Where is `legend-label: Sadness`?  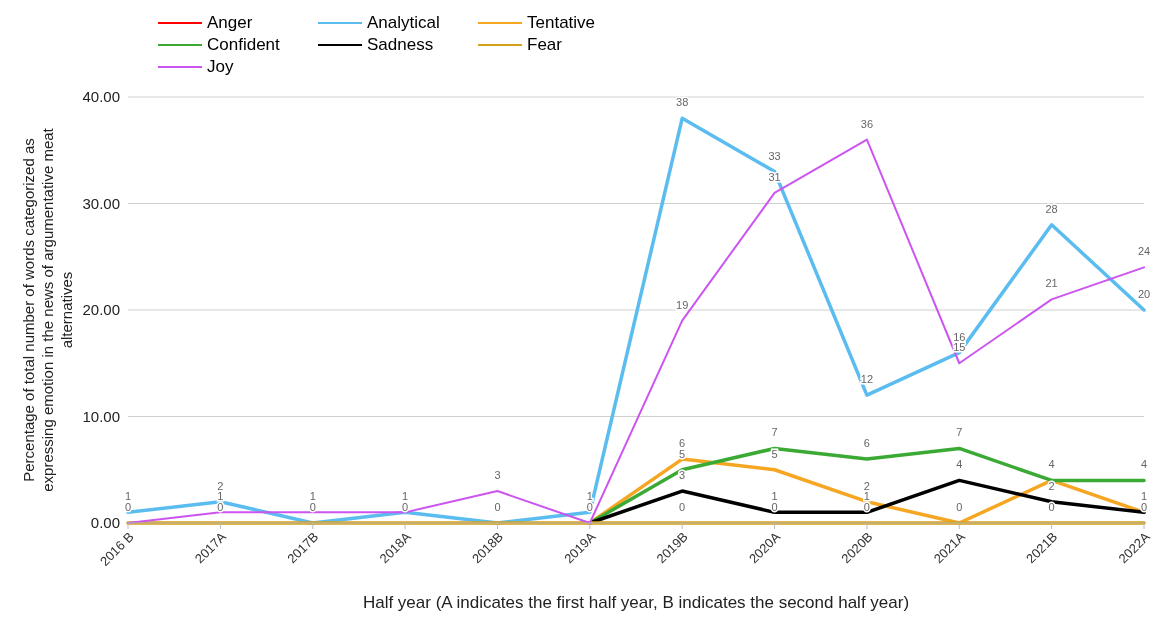 legend-label: Sadness is located at coordinates (400, 45).